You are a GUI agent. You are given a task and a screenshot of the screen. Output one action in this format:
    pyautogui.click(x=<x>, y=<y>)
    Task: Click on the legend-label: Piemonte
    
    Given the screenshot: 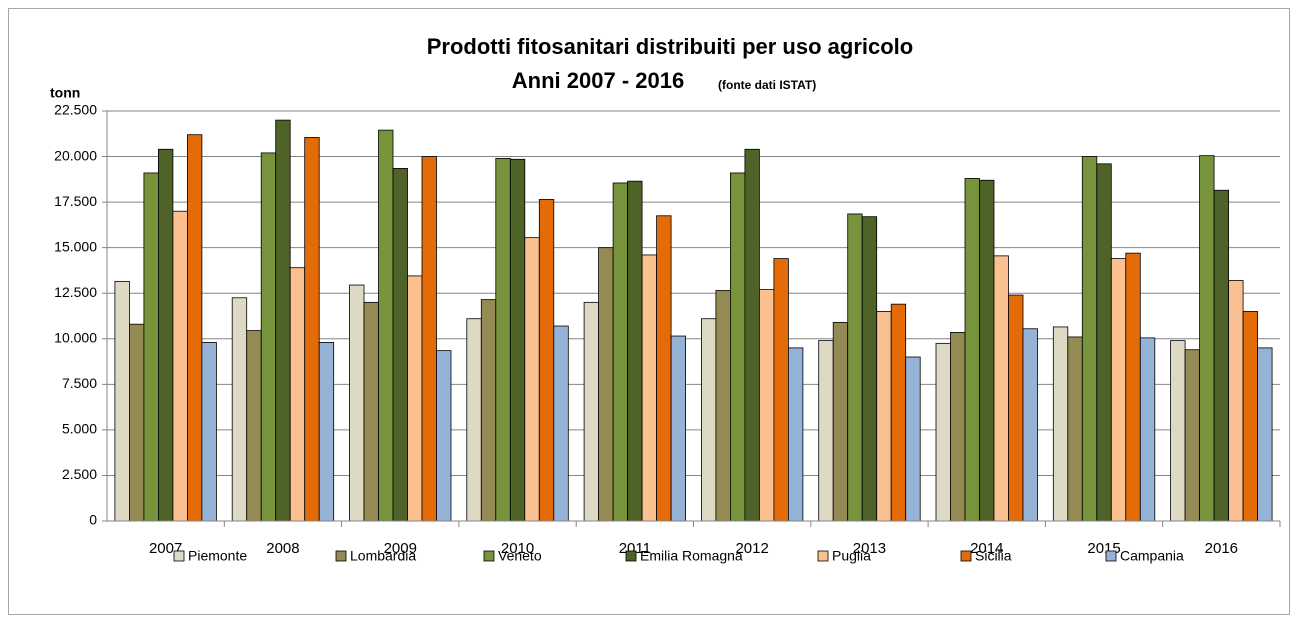 What is the action you would take?
    pyautogui.click(x=217, y=556)
    